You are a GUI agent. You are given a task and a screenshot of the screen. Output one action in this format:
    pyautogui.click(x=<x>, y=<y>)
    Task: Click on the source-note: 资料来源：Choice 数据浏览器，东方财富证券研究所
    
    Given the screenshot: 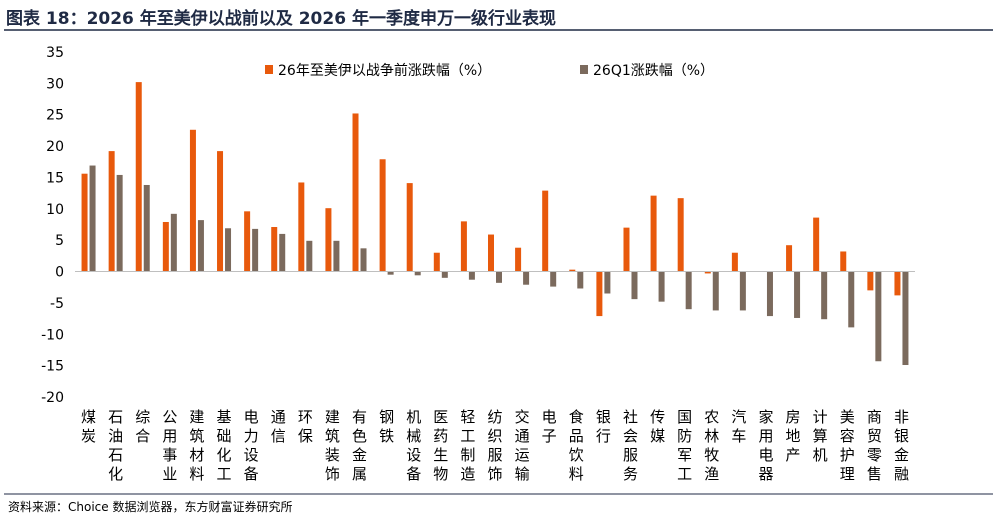 What is the action you would take?
    pyautogui.click(x=150, y=507)
    